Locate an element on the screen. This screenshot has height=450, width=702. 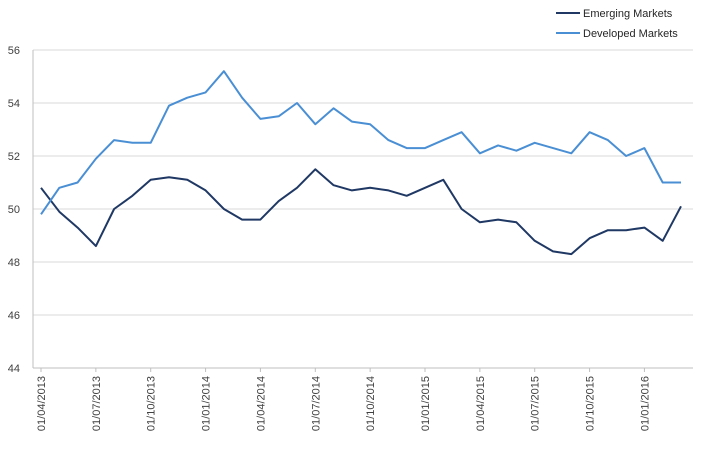
x-tick-label: 01/04/2014 is located at coordinates (261, 403).